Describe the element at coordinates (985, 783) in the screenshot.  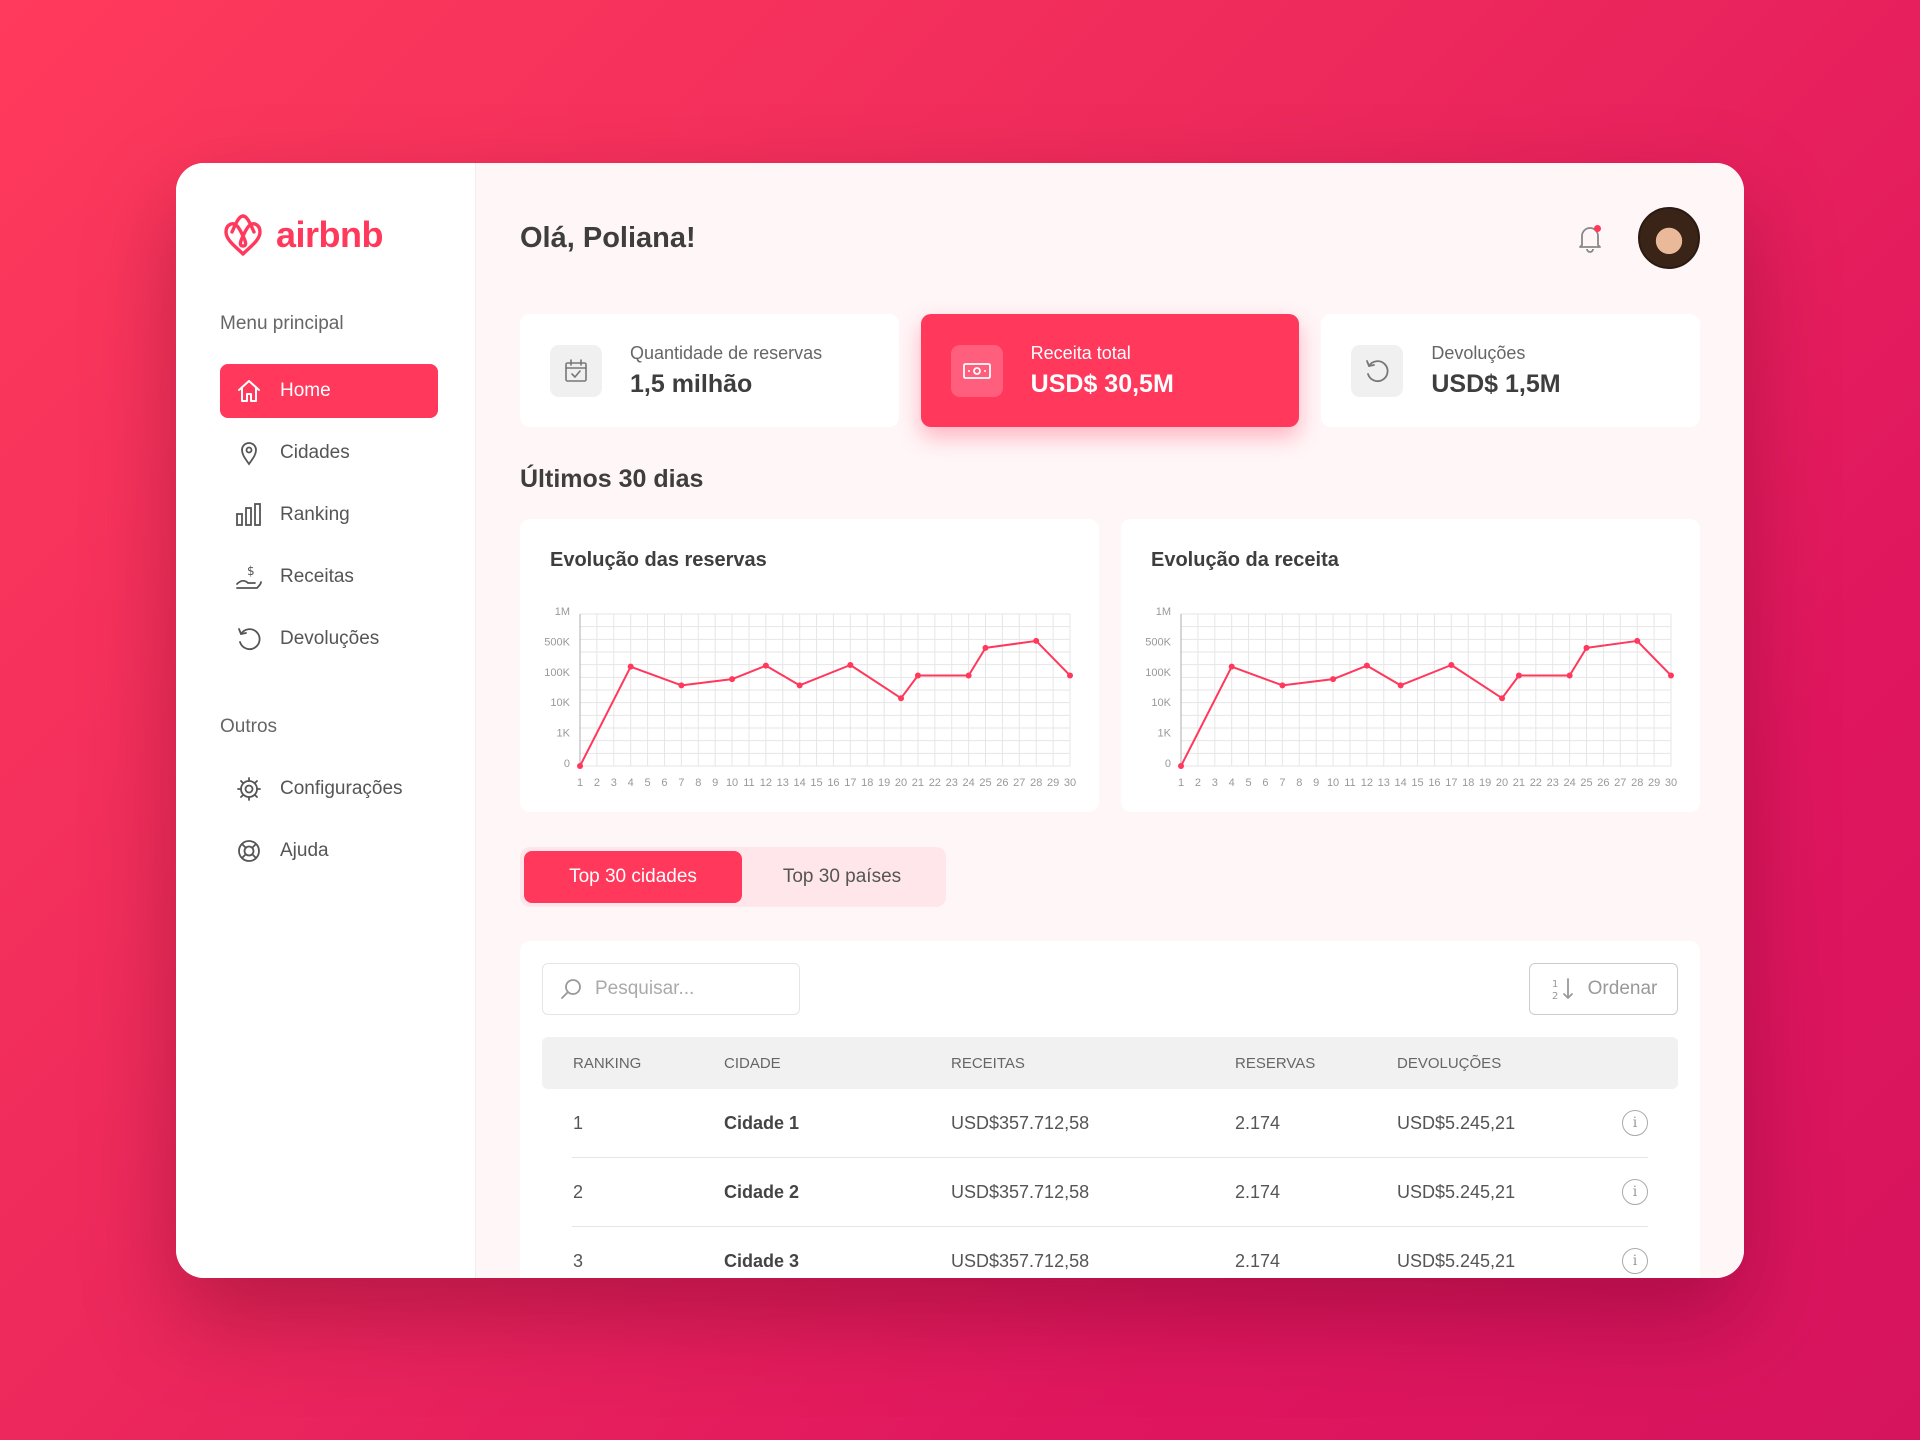
I see `x-tick-label: 25` at that location.